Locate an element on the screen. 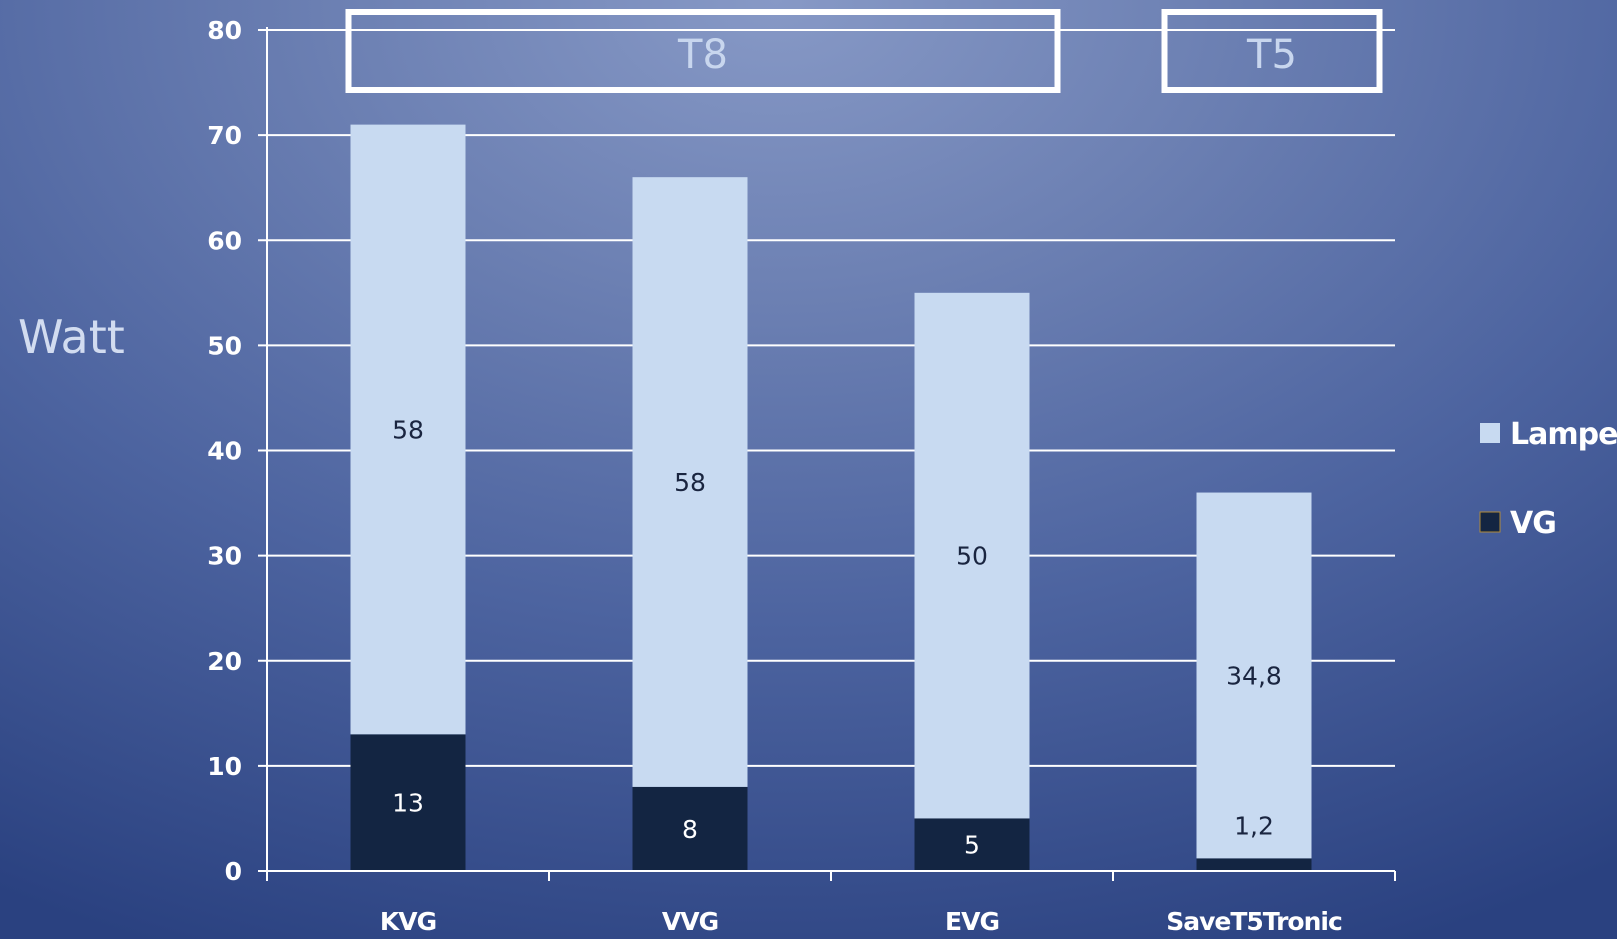 This screenshot has width=1617, height=939. data-label-vg: 8 is located at coordinates (690, 829).